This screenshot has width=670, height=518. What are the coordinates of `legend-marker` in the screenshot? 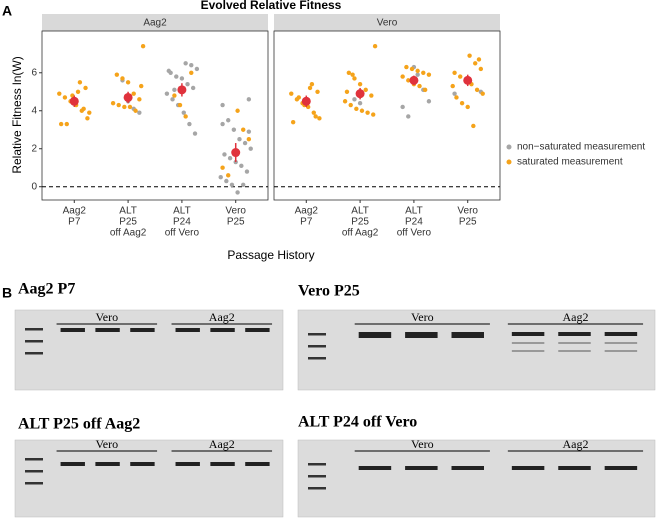 It's located at (509, 147).